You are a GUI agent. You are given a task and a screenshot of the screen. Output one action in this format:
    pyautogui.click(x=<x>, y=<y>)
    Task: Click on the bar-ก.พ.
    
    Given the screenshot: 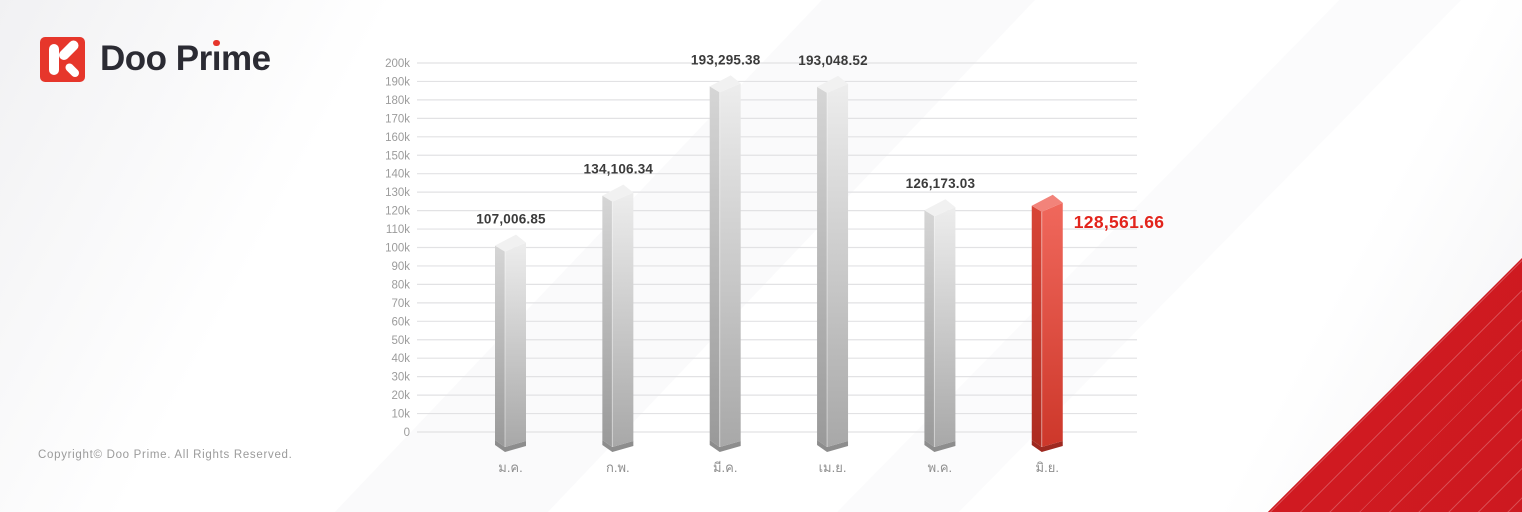 What is the action you would take?
    pyautogui.click(x=618, y=318)
    